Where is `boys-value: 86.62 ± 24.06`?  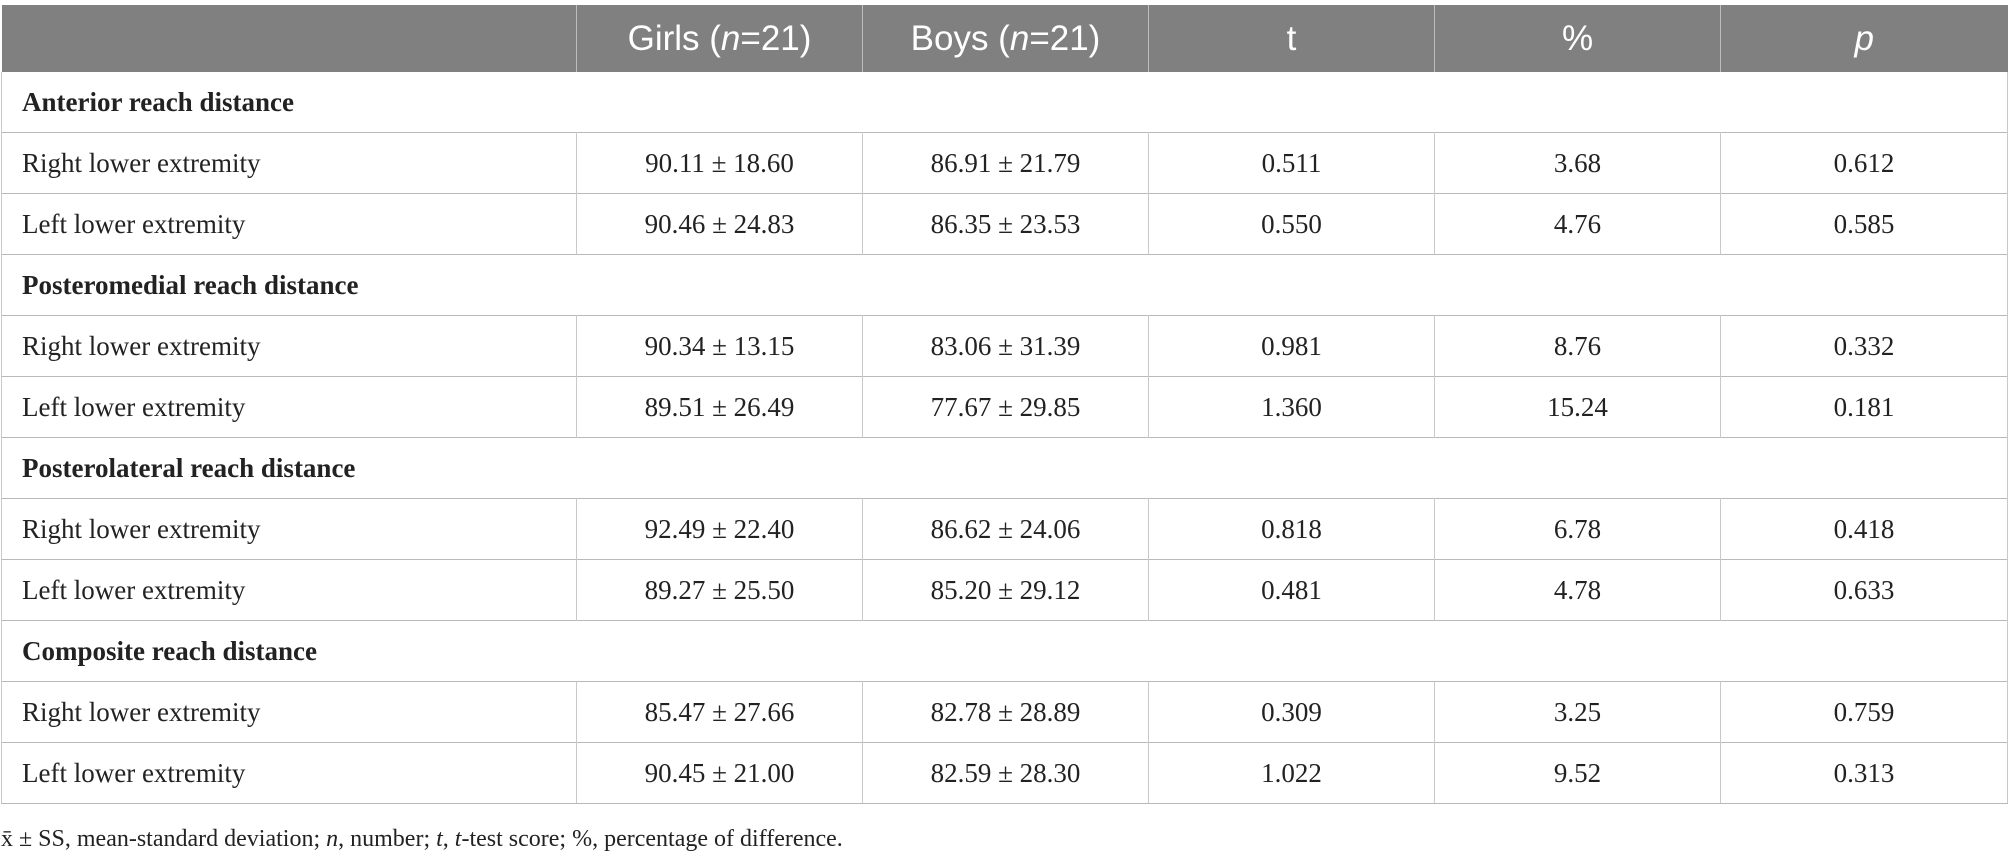
boys-value: 86.62 ± 24.06 is located at coordinates (1005, 529).